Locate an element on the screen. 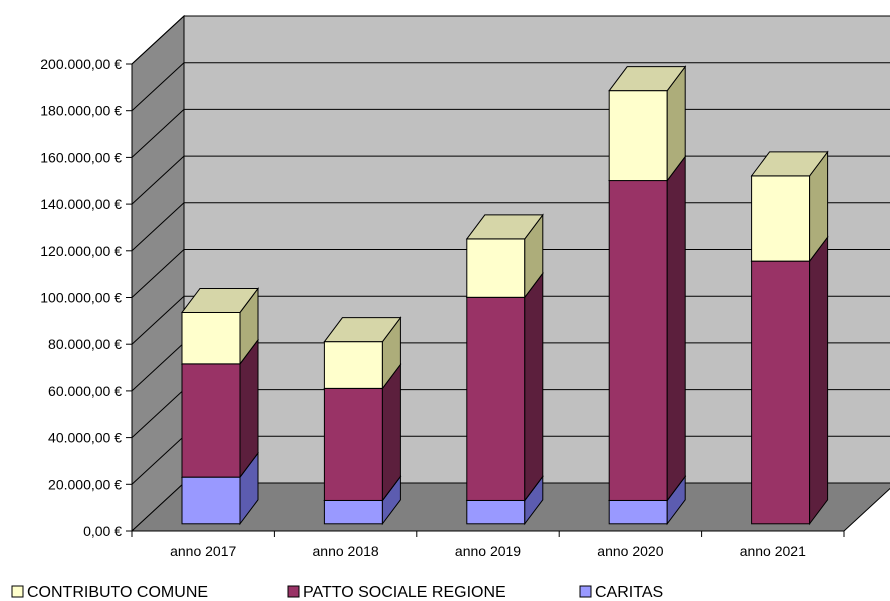  x-tick-label: anno 2018 is located at coordinates (346, 551).